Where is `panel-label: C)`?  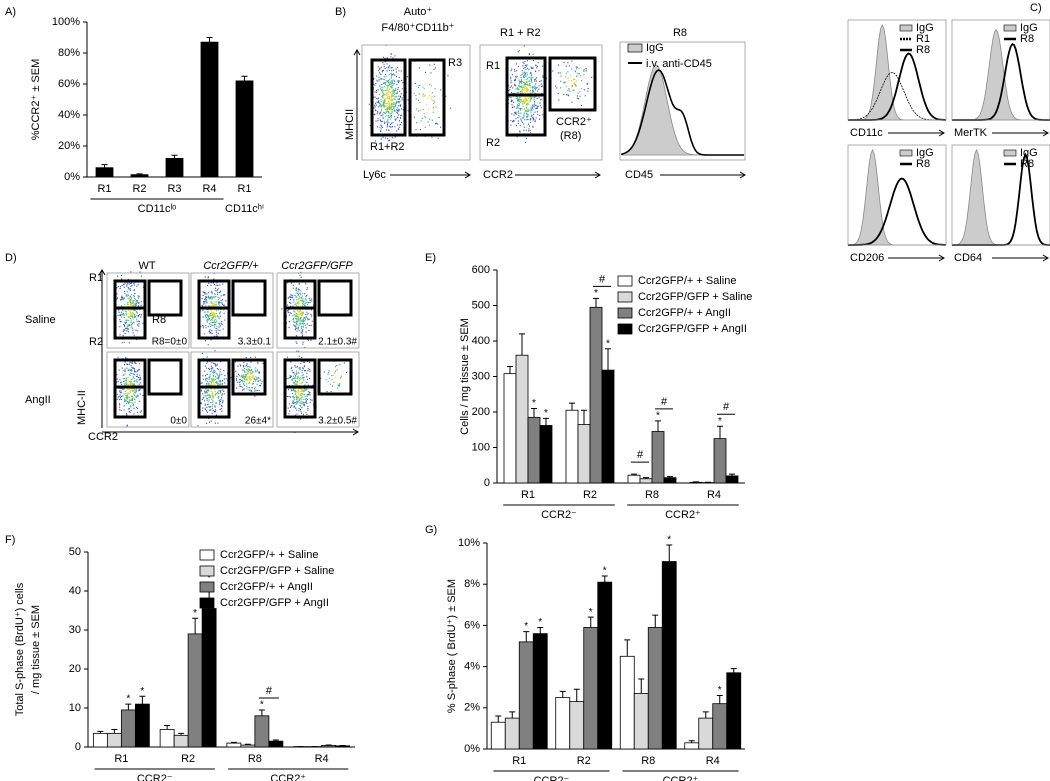
panel-label: C) is located at coordinates (1036, 8).